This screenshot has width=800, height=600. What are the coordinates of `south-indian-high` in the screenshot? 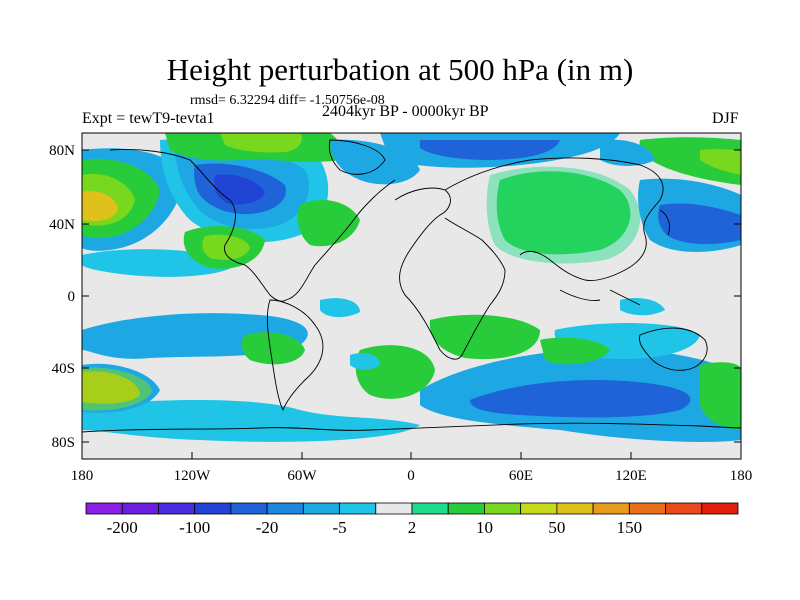 It's located at (720, 396).